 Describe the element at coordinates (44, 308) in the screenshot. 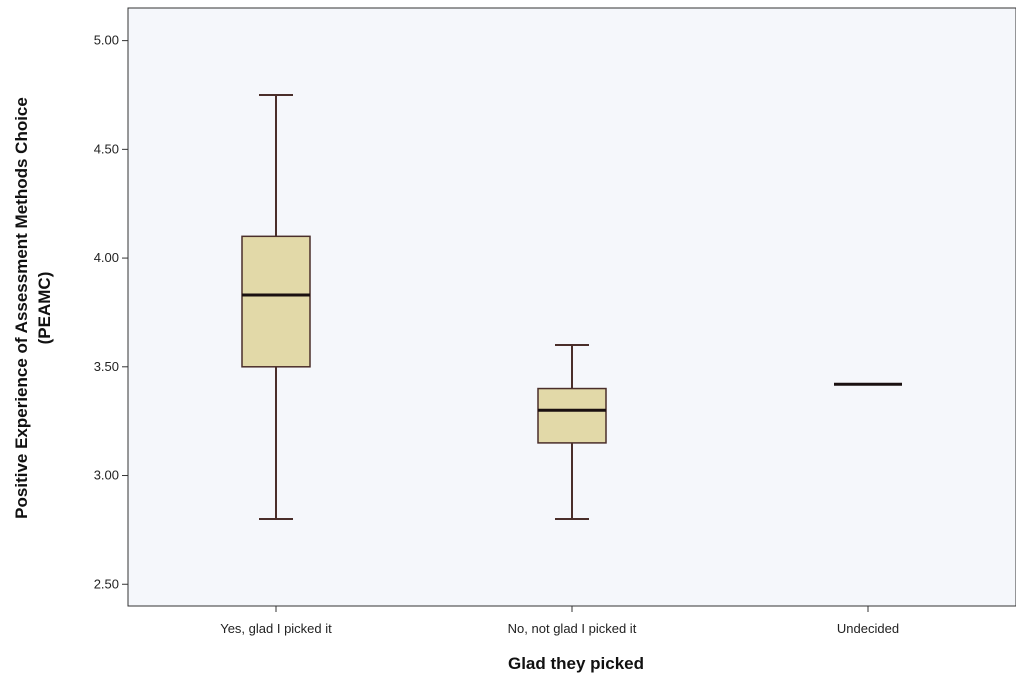

I see `y-axis-title-line-2: (PEAMC)` at that location.